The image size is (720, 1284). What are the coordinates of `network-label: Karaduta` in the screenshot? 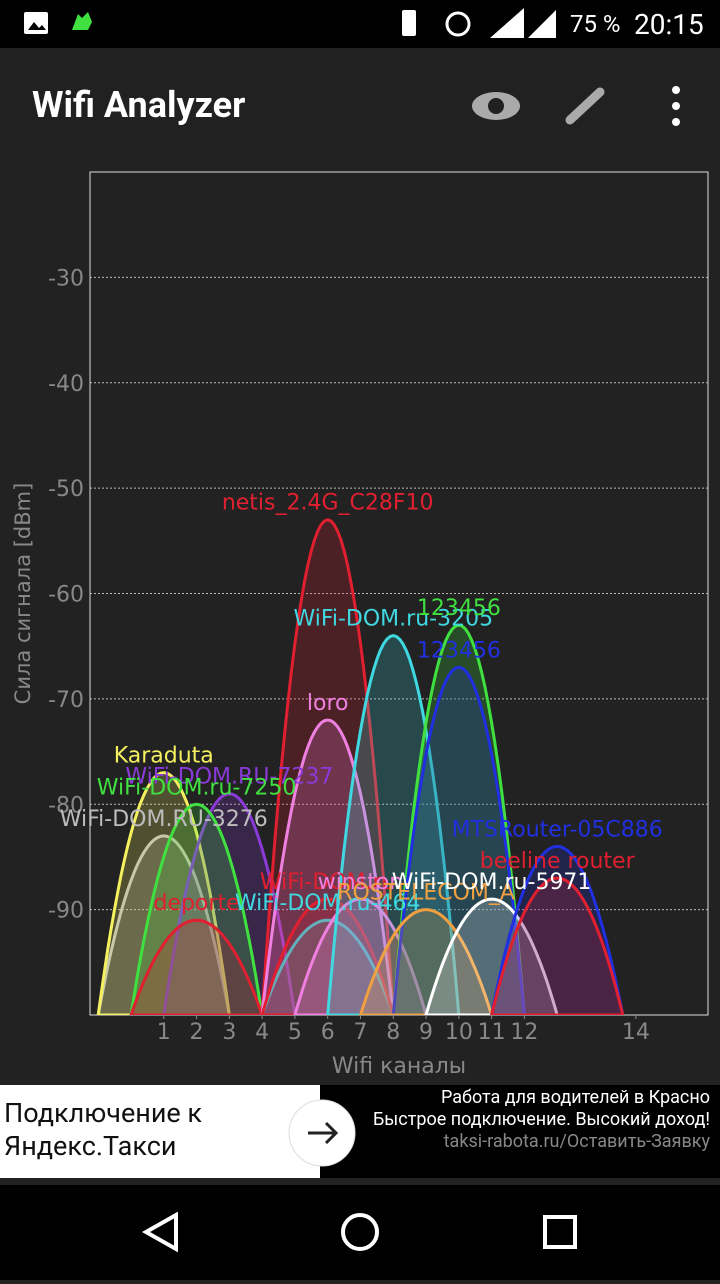 It's located at (164, 756).